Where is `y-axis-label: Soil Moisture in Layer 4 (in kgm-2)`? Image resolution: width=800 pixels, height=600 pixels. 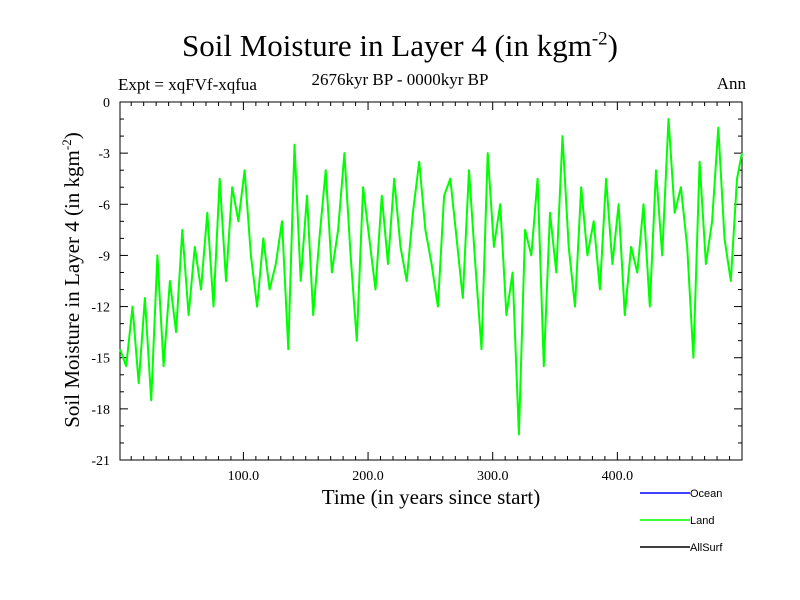 y-axis-label: Soil Moisture in Layer 4 (in kgm-2) is located at coordinates (71, 280).